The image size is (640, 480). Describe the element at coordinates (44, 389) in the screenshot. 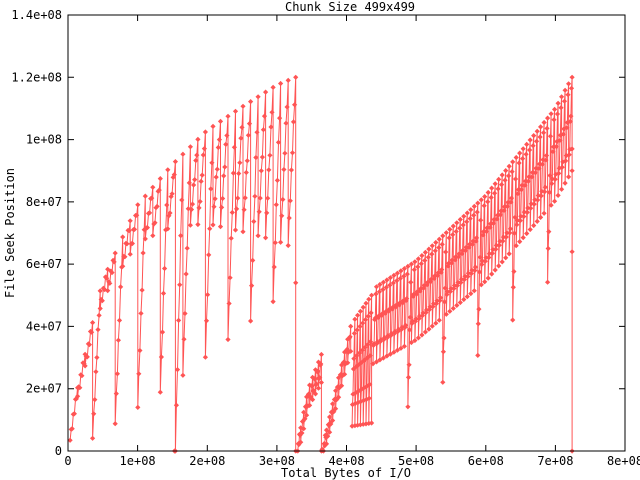

I see `y-tick-label: 2e+07` at that location.